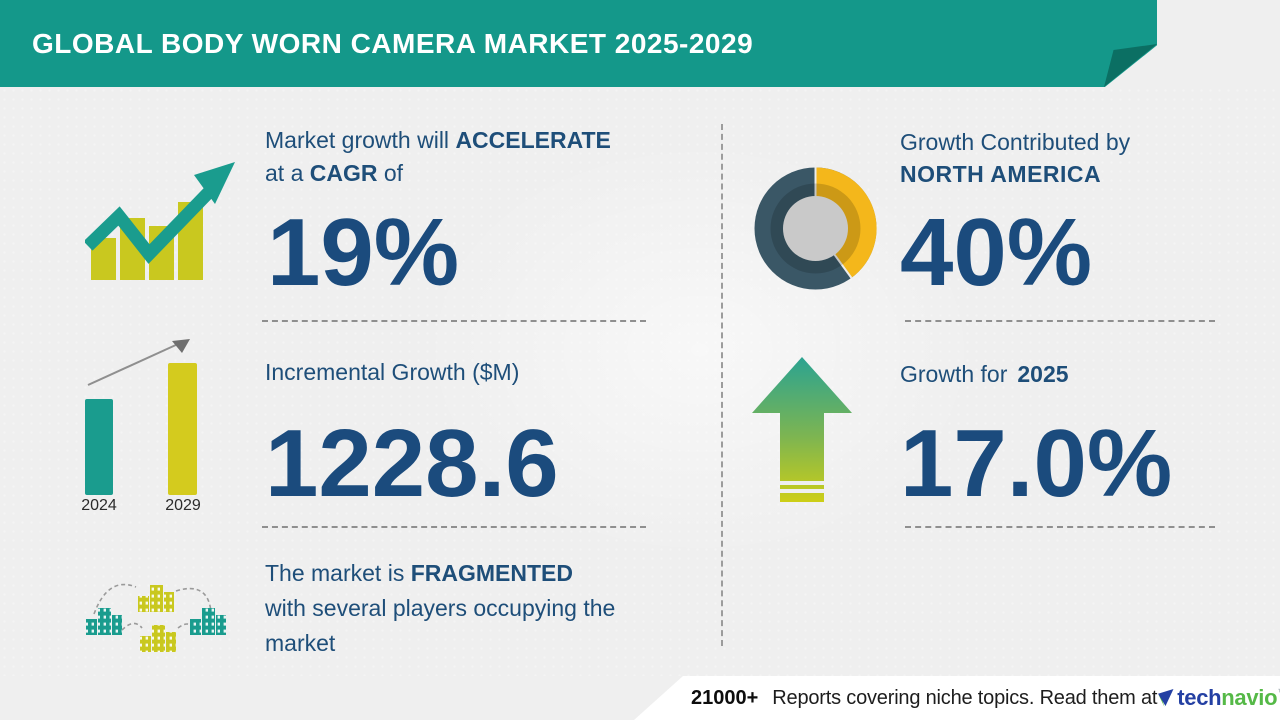 This screenshot has height=720, width=1280. I want to click on incremental-growth-value: 1228.6, so click(412, 463).